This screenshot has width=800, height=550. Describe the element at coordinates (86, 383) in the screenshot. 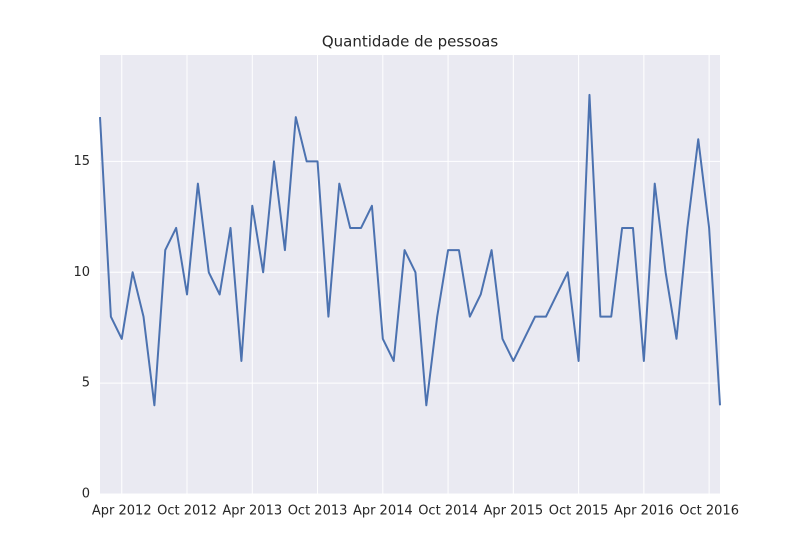

I see `y-tick-label: 5` at that location.